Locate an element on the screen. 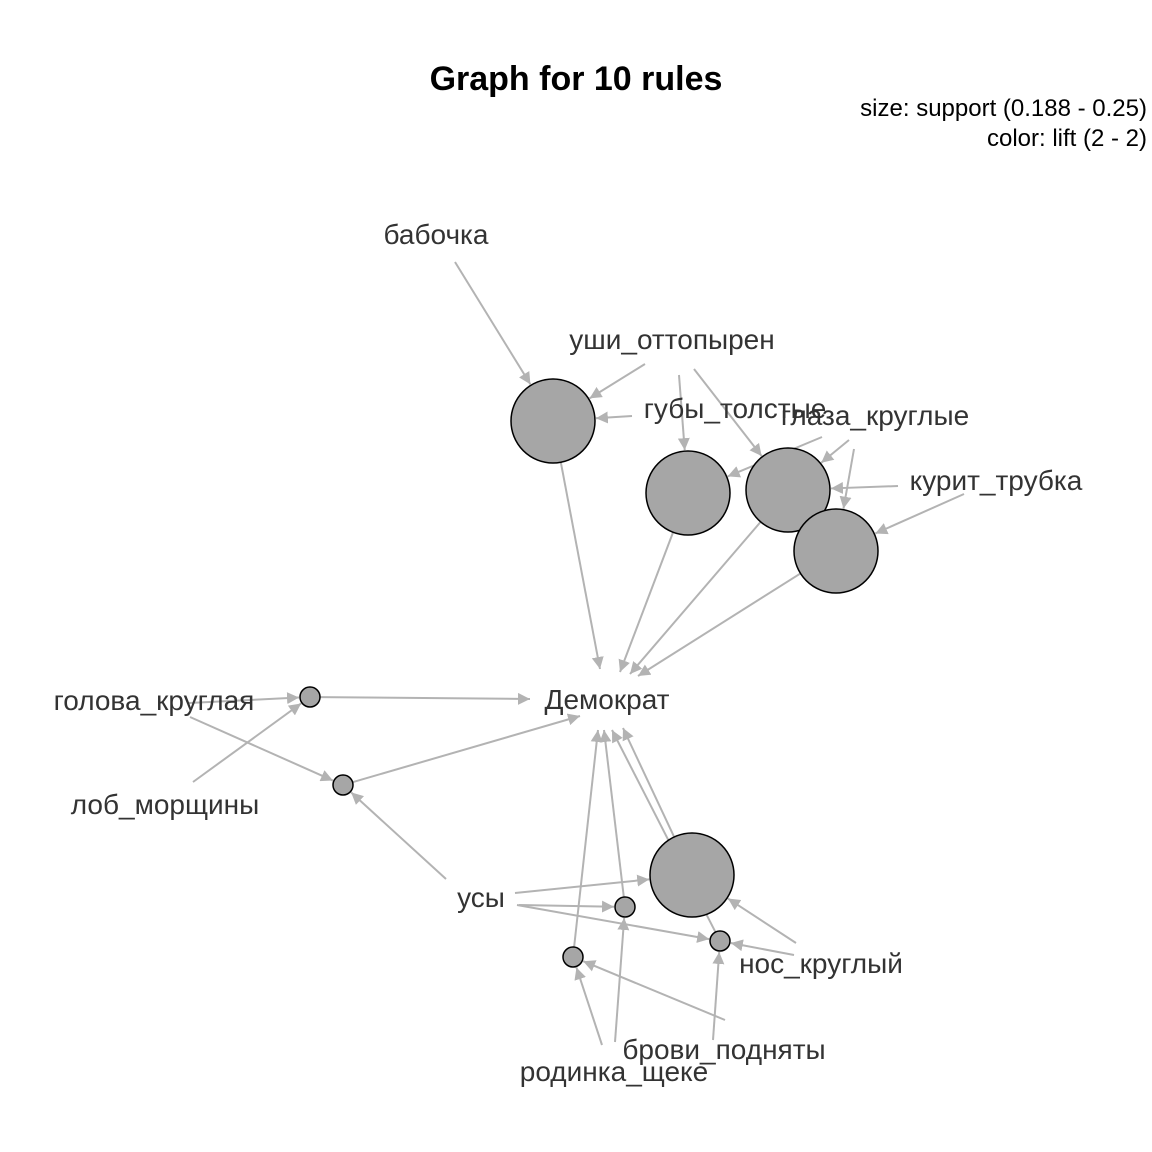 The width and height of the screenshot is (1152, 1152). item-label-trubka: курит_трубка is located at coordinates (996, 480).